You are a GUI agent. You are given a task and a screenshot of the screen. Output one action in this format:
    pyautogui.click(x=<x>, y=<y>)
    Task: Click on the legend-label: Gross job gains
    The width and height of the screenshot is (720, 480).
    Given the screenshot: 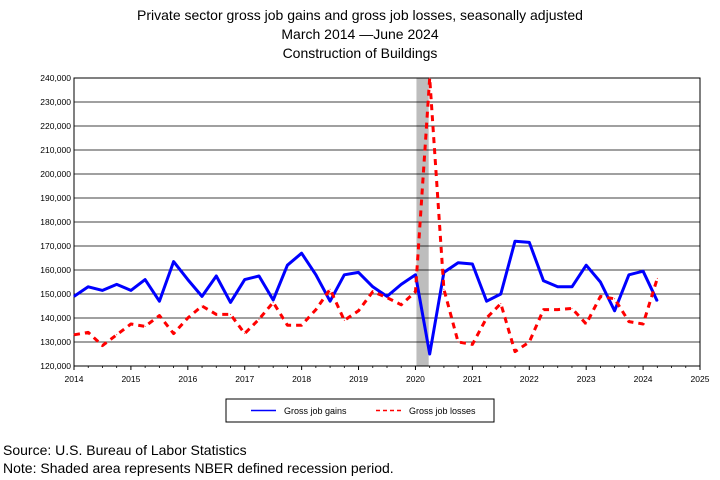 What is the action you would take?
    pyautogui.click(x=315, y=411)
    